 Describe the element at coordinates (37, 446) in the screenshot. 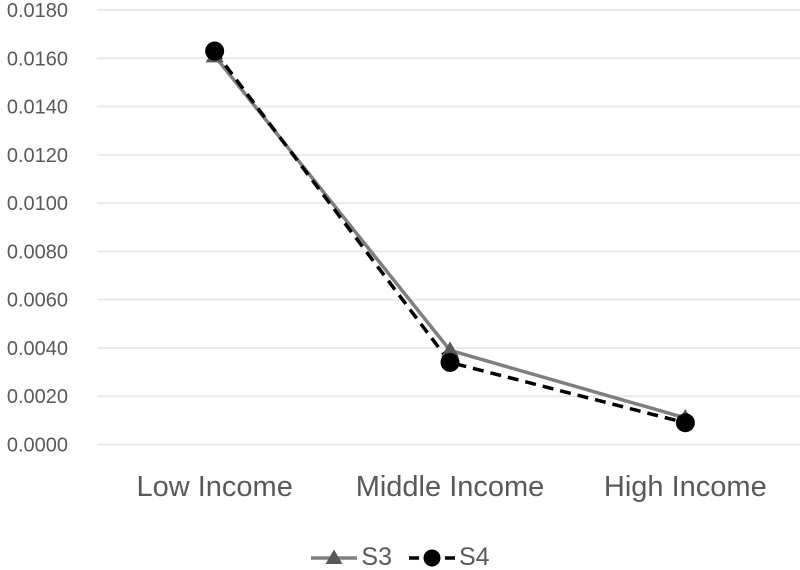

I see `y-axis-tick-label: 0.0000` at that location.